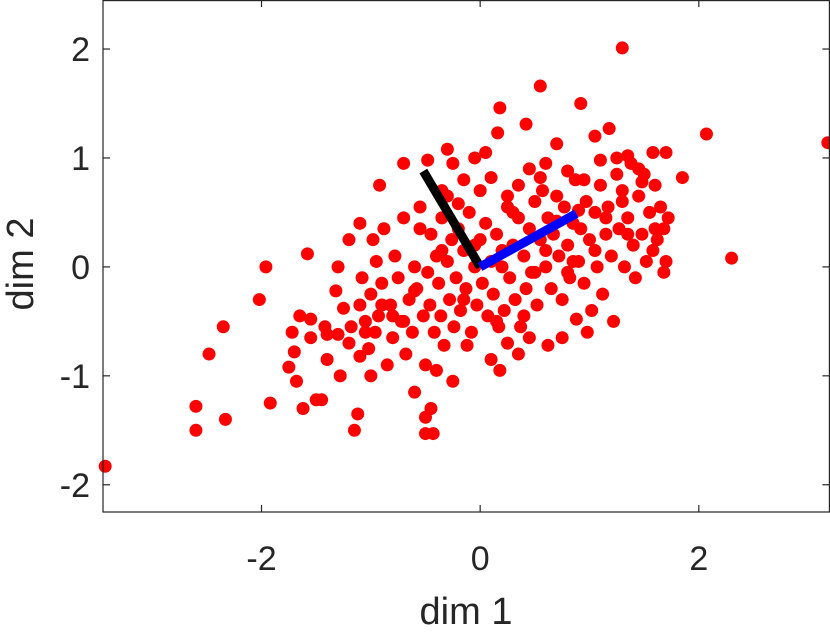  What do you see at coordinates (80, 50) in the screenshot?
I see `y-tick-label: 2` at bounding box center [80, 50].